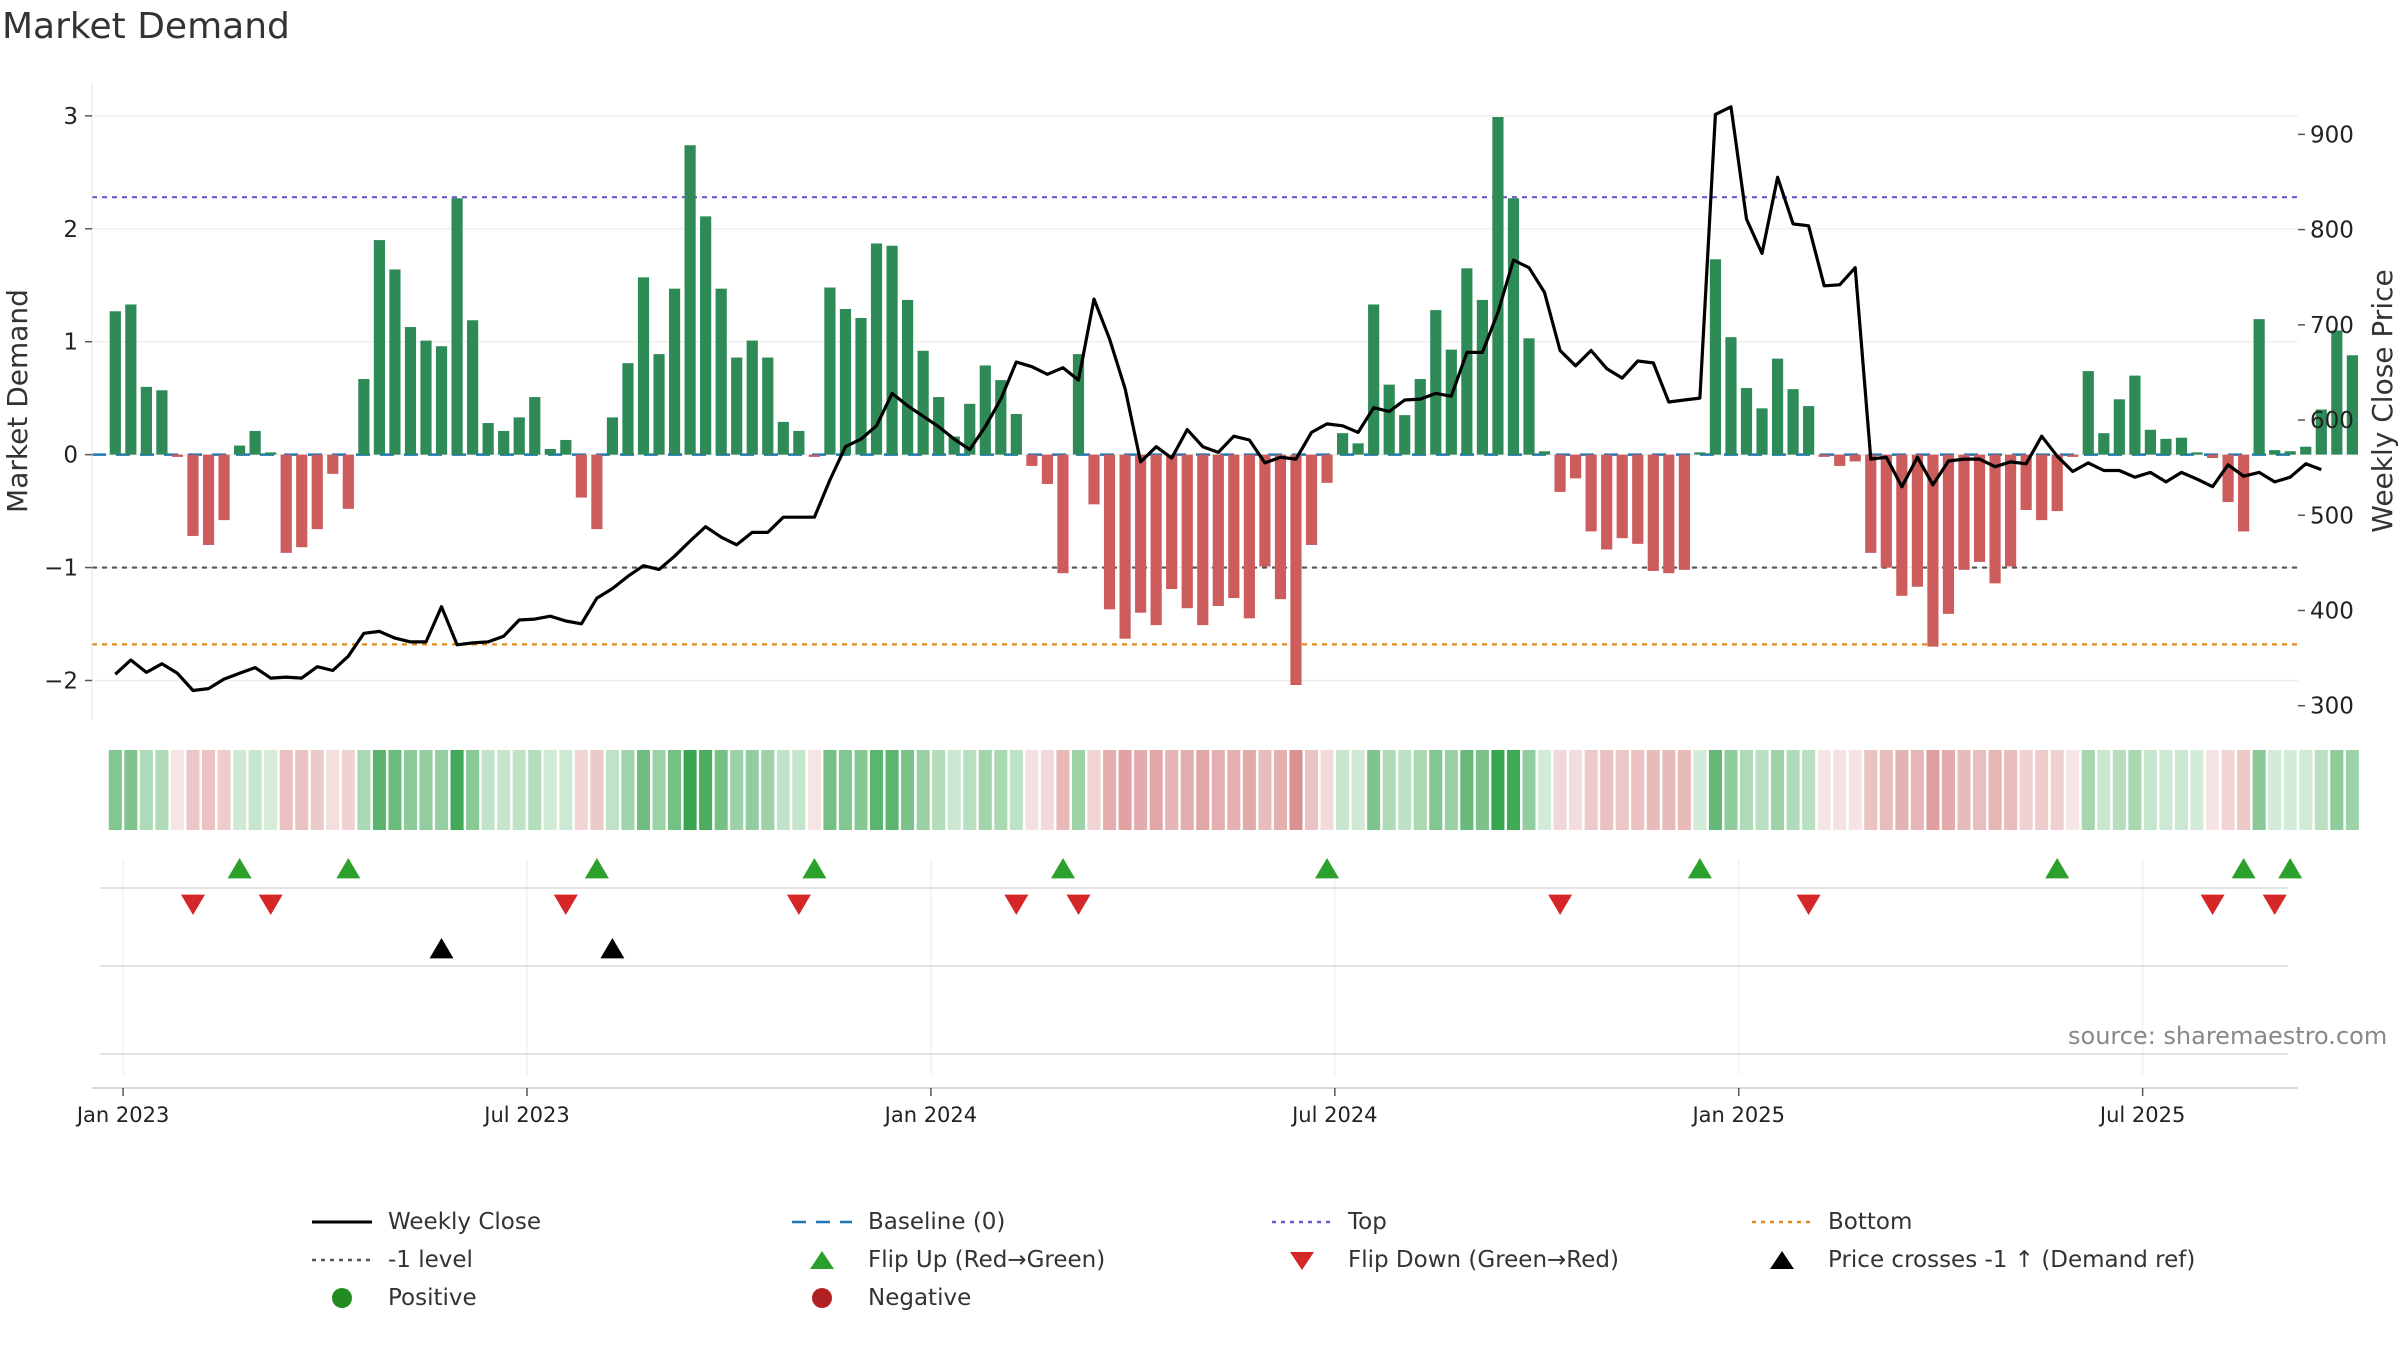 This screenshot has height=1350, width=2400. Describe the element at coordinates (822, 1298) in the screenshot. I see `negative-dot-icon` at that location.